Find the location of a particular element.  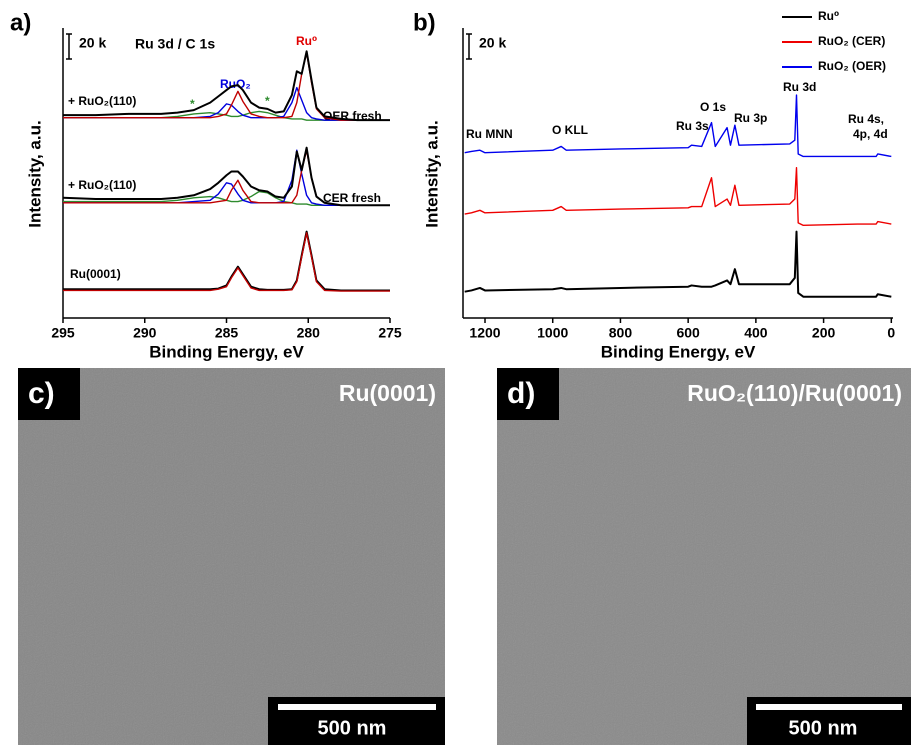

image-label: Ru(0001) is located at coordinates (387, 393).